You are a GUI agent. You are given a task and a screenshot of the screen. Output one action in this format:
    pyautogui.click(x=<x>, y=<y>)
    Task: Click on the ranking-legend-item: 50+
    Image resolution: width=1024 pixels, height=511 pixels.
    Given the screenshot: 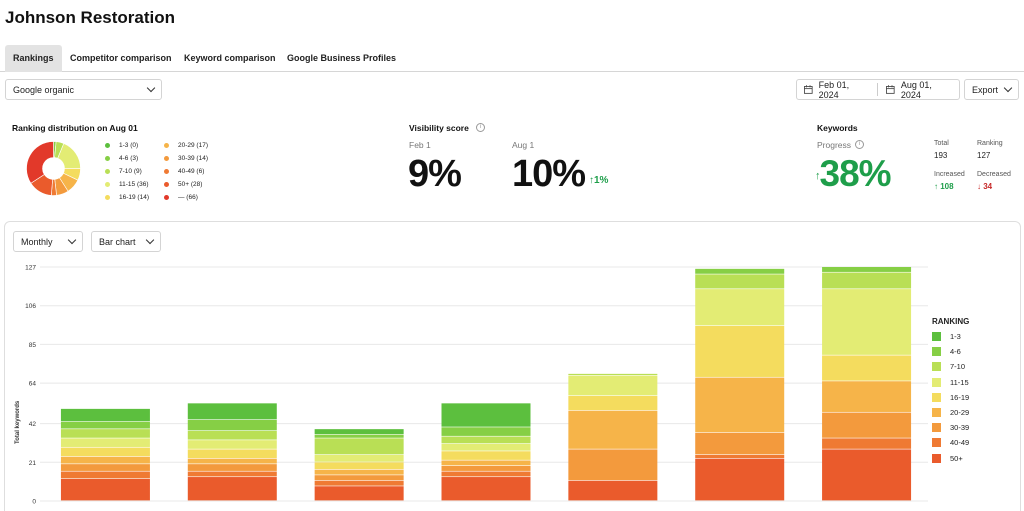 What is the action you would take?
    pyautogui.click(x=947, y=458)
    